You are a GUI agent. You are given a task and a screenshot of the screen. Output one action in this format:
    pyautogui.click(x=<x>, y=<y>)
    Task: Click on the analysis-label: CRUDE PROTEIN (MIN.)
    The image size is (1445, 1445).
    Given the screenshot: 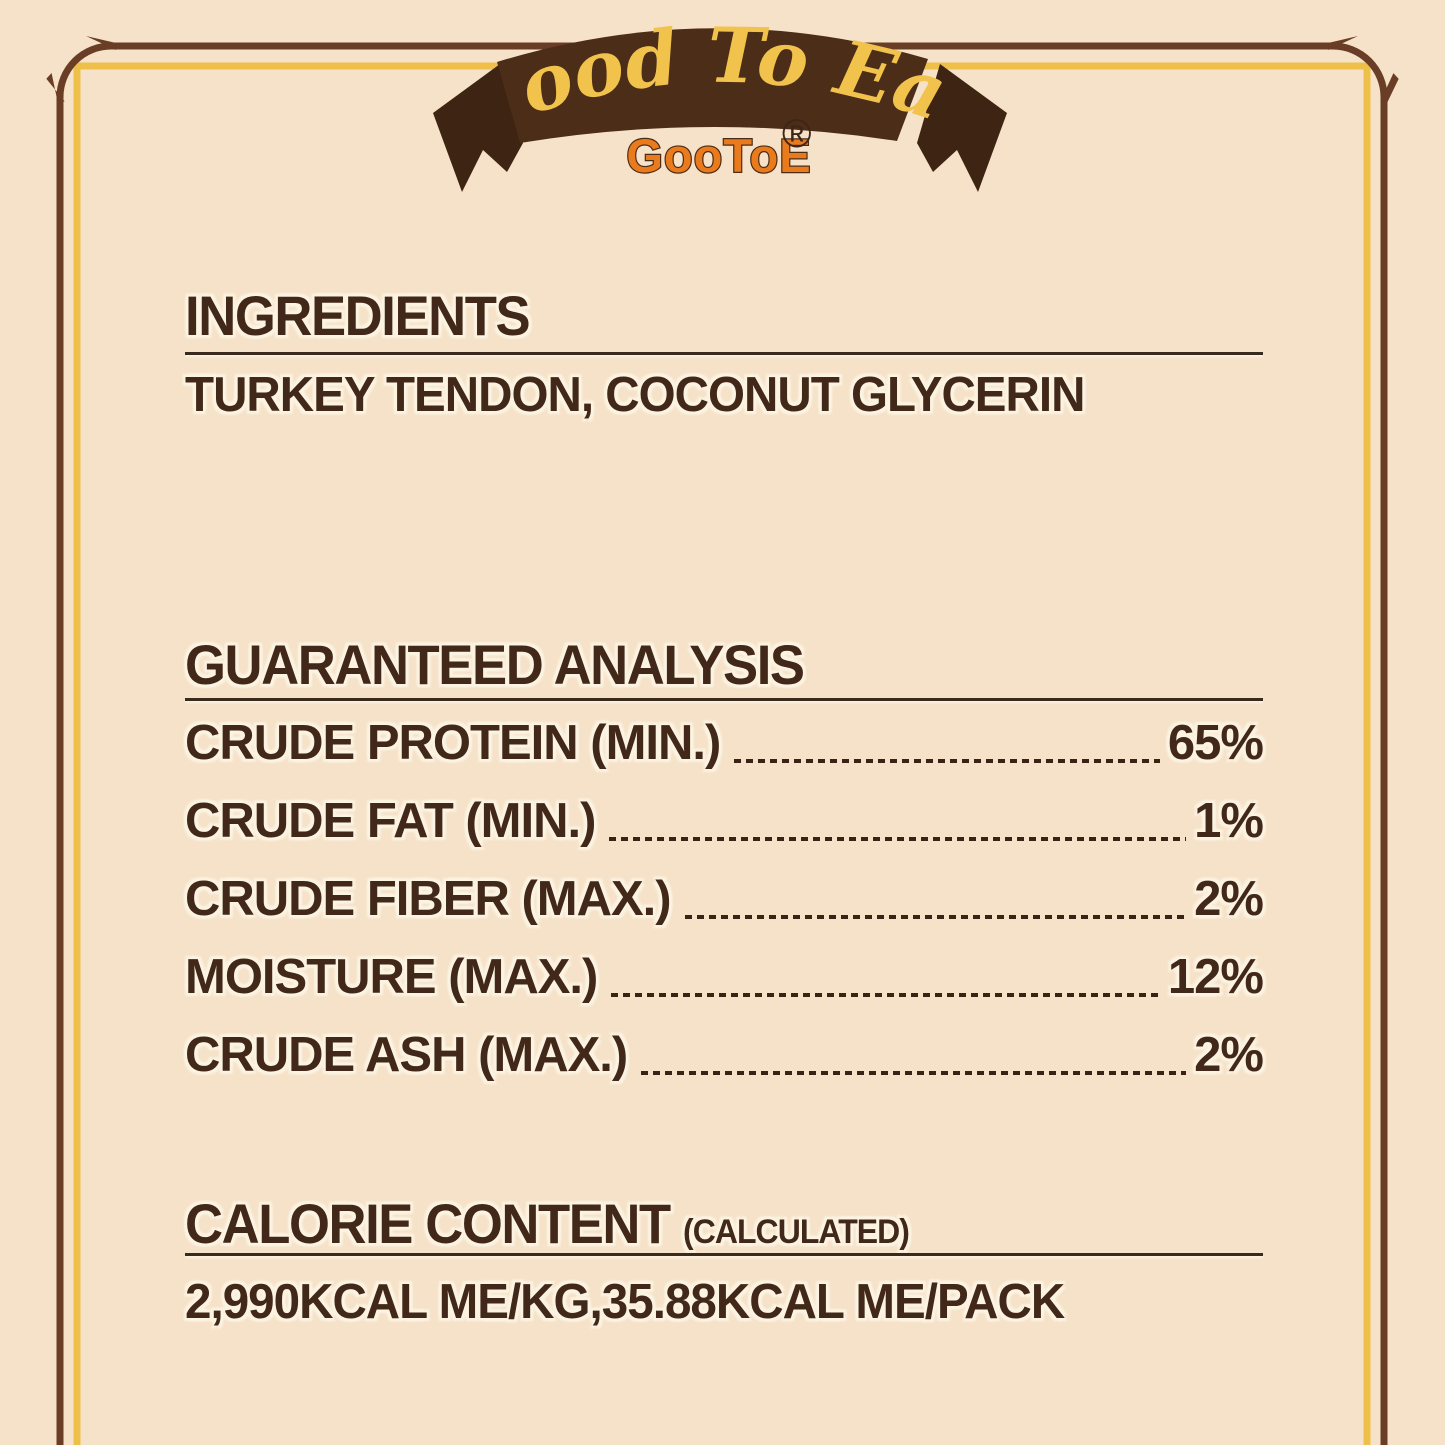 What is the action you would take?
    pyautogui.click(x=453, y=743)
    